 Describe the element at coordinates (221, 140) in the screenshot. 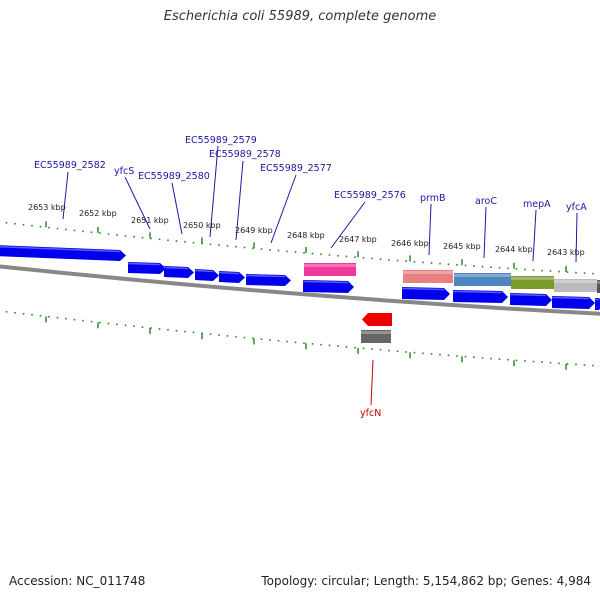

I see `gene-label-EC55989_2579: EC55989_2579` at that location.